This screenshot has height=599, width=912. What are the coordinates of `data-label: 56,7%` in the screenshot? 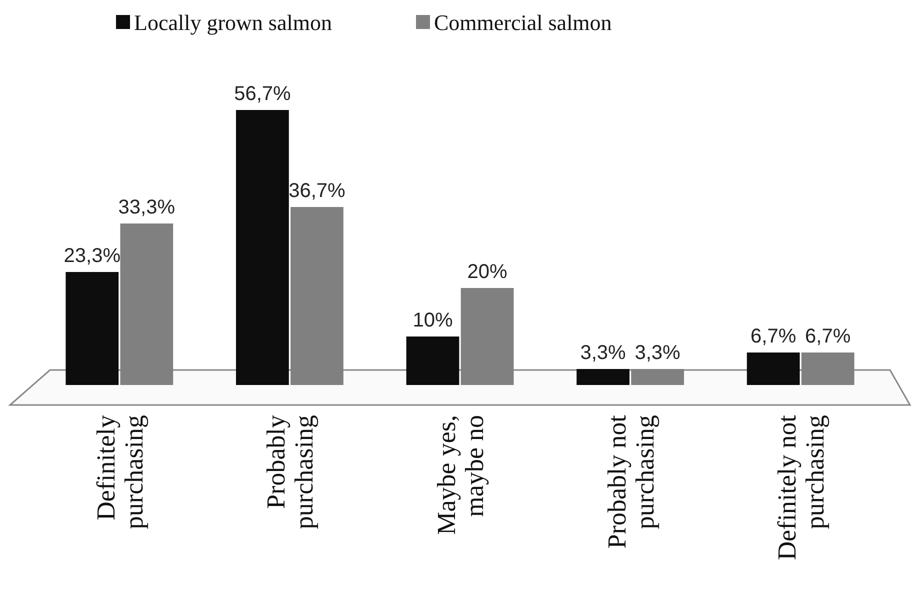 It's located at (263, 94).